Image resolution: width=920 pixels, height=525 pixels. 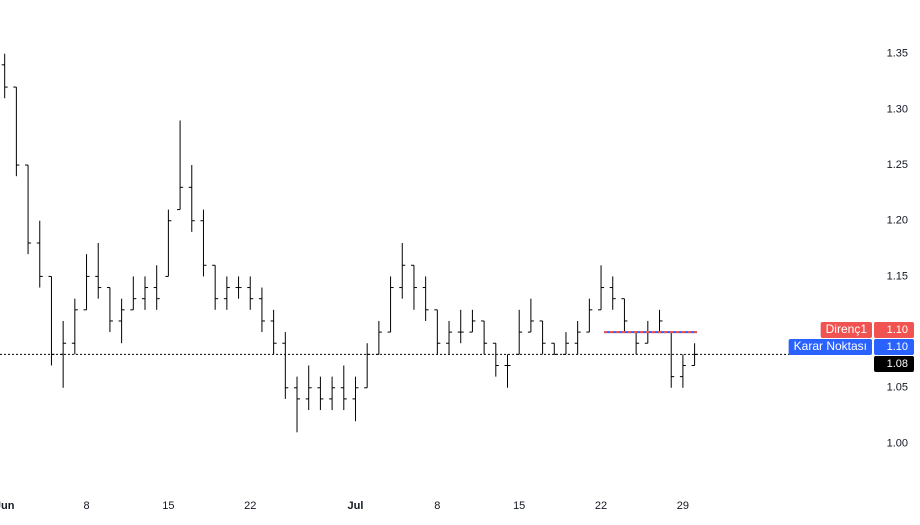 What do you see at coordinates (683, 506) in the screenshot?
I see `x-tick-label: 29` at bounding box center [683, 506].